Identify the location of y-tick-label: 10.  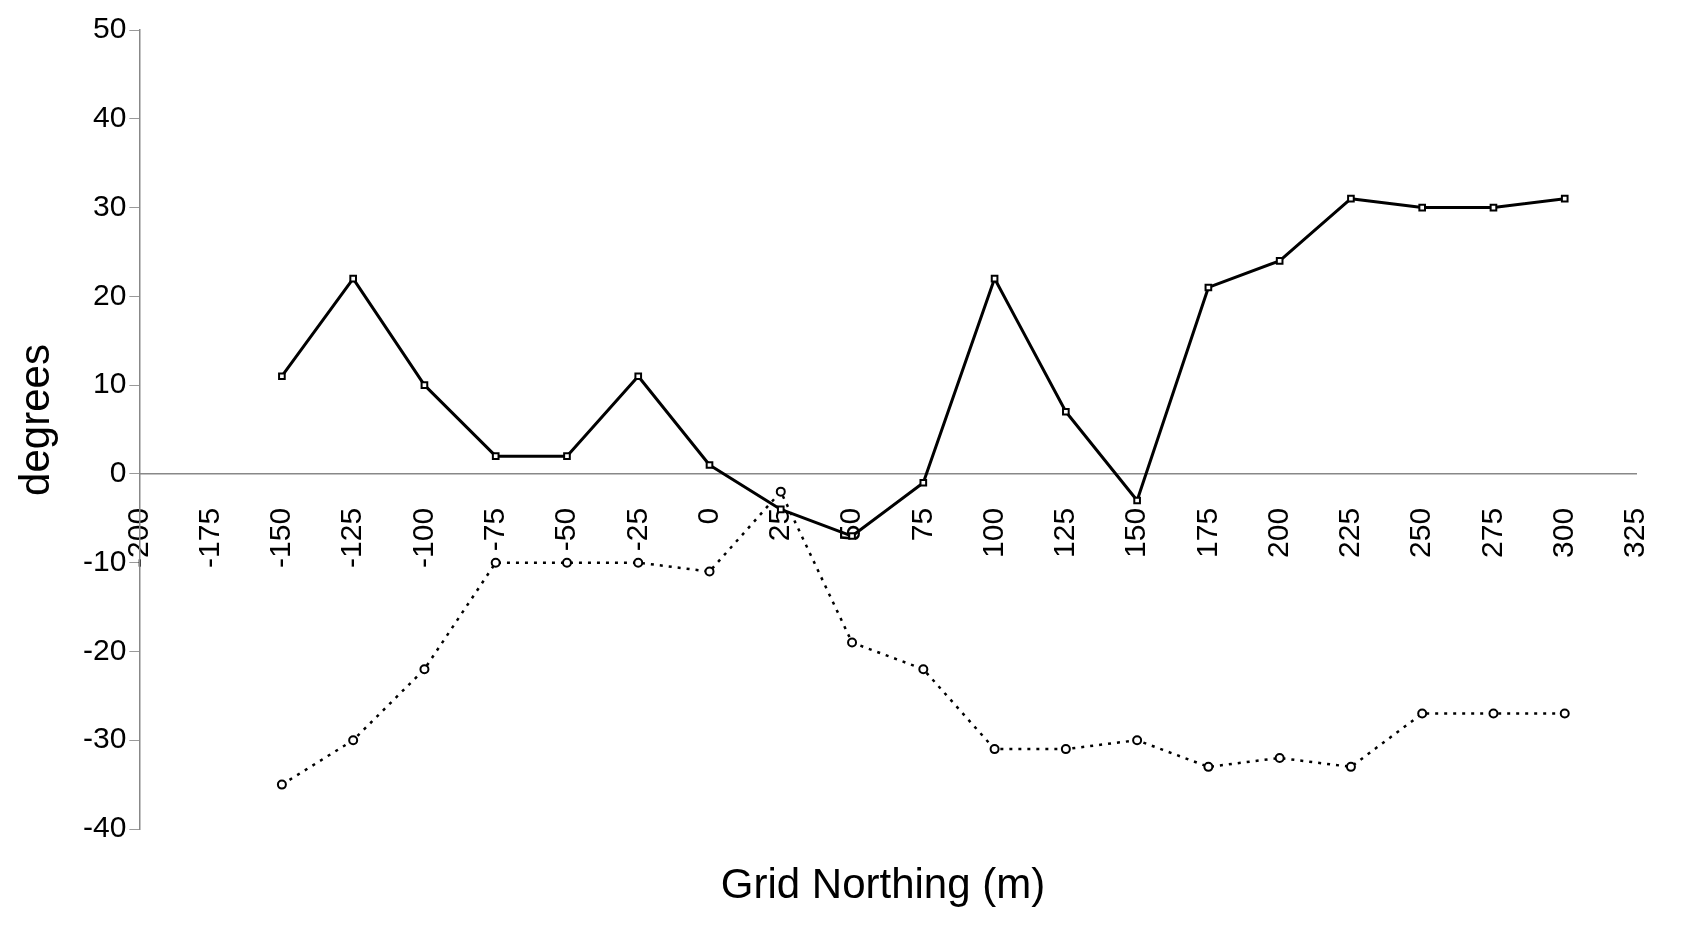
(109, 383).